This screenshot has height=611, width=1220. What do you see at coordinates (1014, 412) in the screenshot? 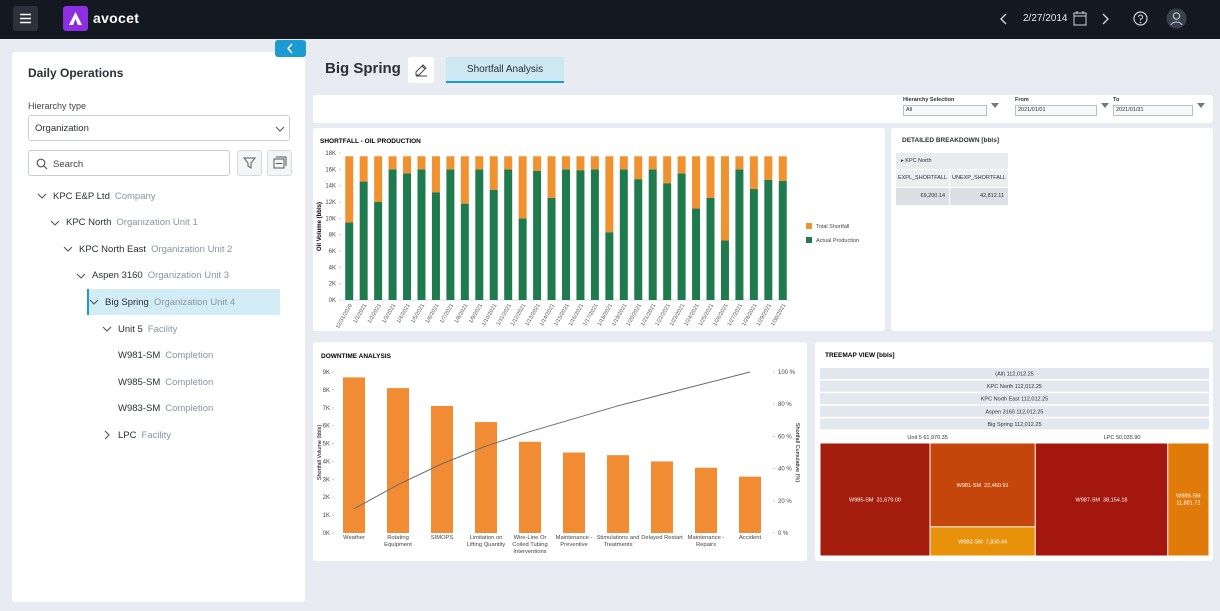
I see `level-label: Aspen 3160 112,012.25` at bounding box center [1014, 412].